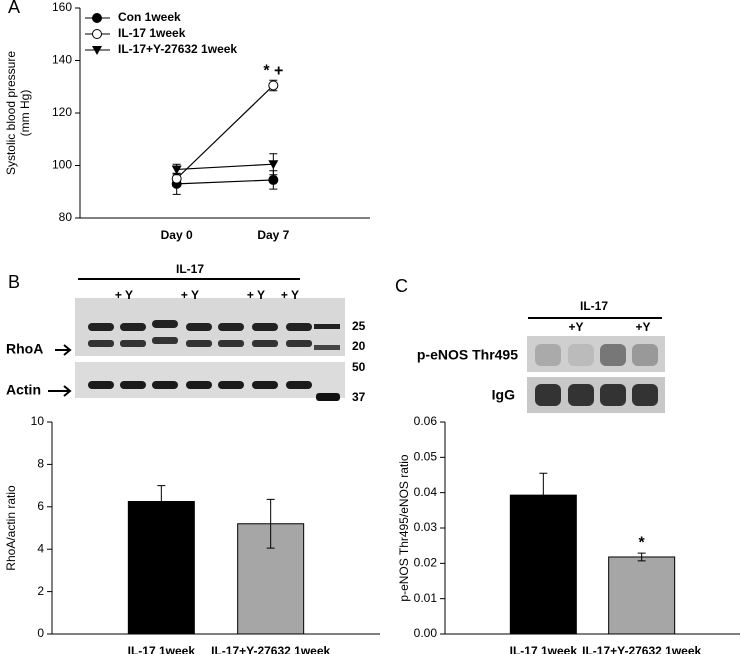  I want to click on y-tick-label: 0.04, so click(426, 492).